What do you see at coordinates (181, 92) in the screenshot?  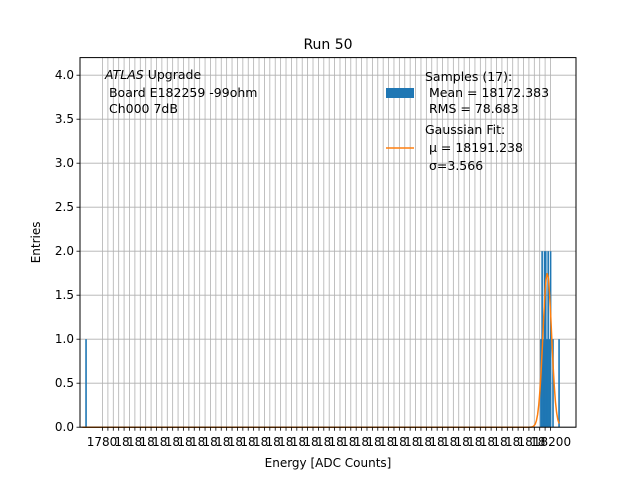 I see `annotation-line-2: Board E182259 -99ohm` at bounding box center [181, 92].